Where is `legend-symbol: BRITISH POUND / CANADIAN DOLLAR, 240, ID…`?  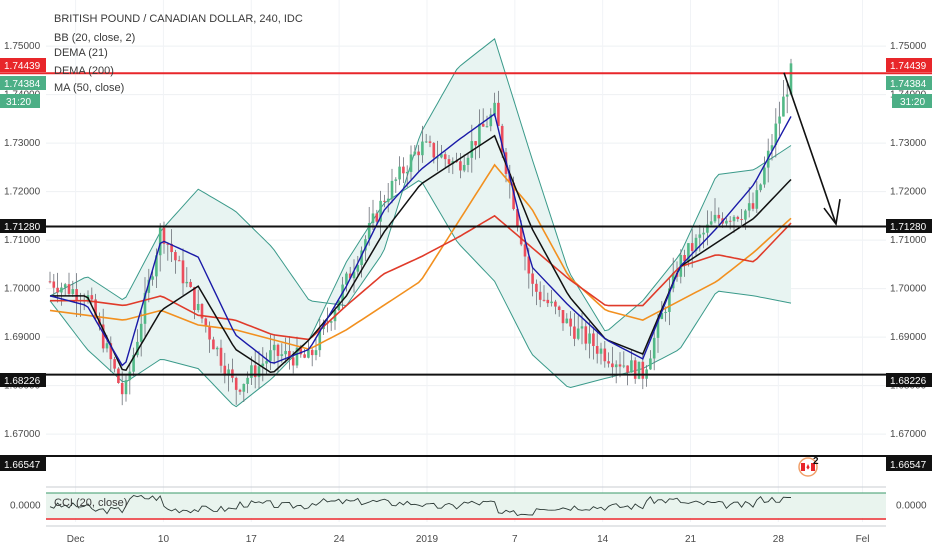 legend-symbol: BRITISH POUND / CANADIAN DOLLAR, 240, ID… is located at coordinates (178, 19).